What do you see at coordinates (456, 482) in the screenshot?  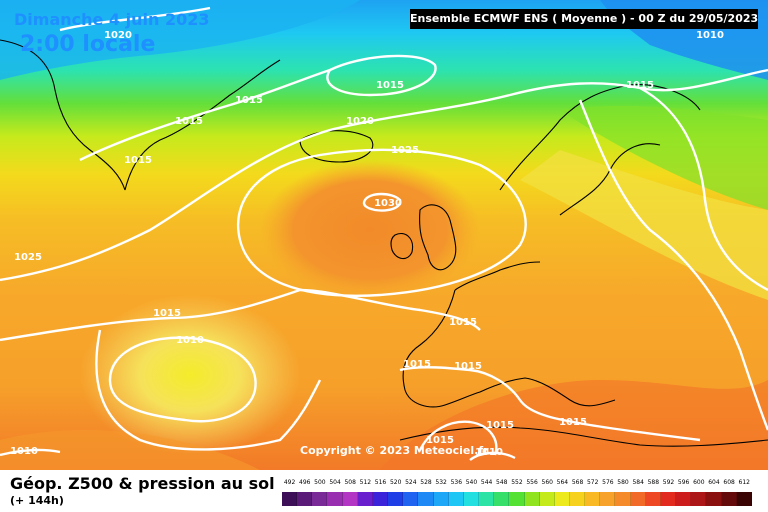 I see `legend-value: 536` at bounding box center [456, 482].